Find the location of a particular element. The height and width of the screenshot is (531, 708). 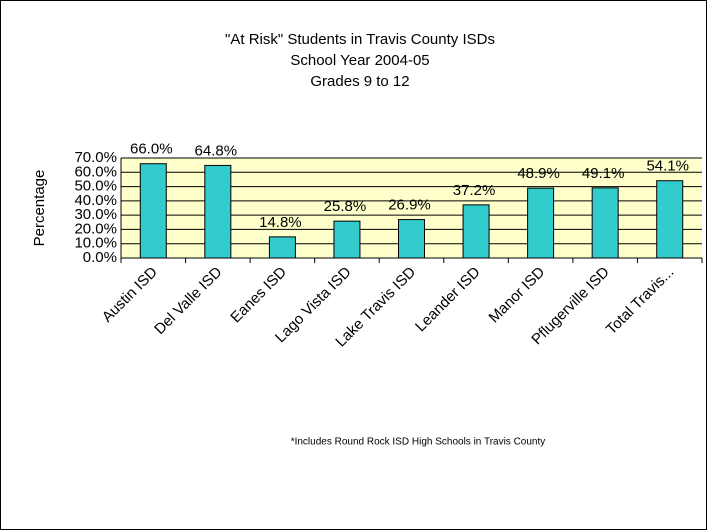

y-tick-label: 20.0% is located at coordinates (95, 228).